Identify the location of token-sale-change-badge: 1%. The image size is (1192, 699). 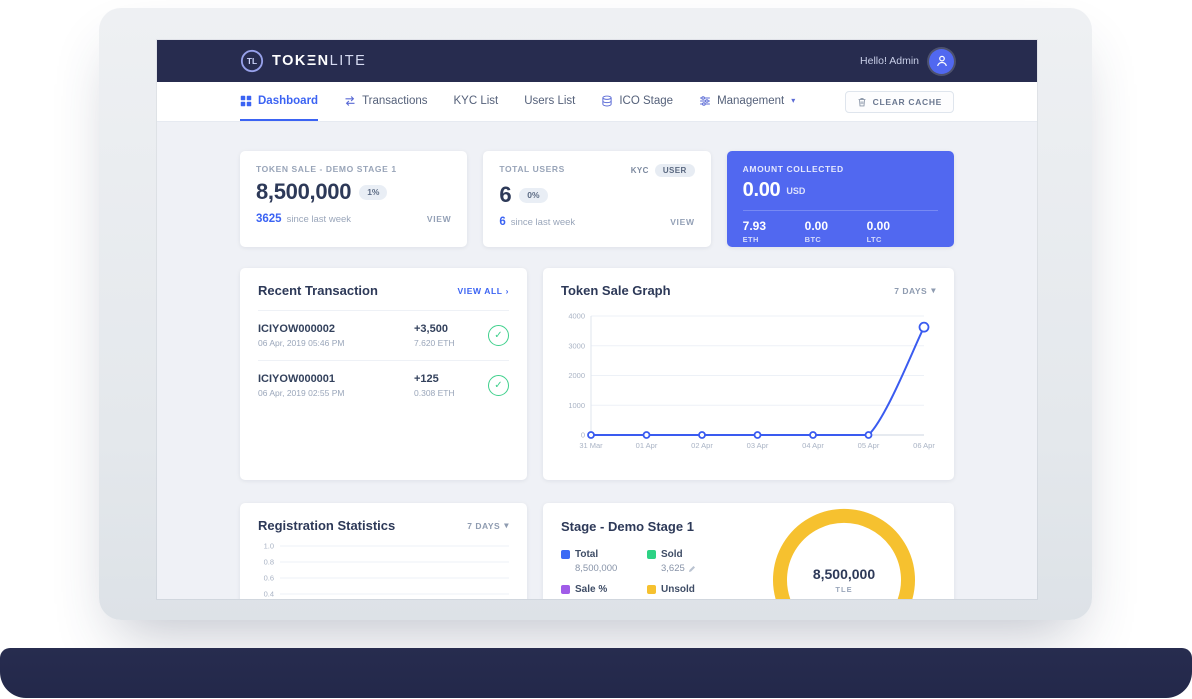
(373, 192).